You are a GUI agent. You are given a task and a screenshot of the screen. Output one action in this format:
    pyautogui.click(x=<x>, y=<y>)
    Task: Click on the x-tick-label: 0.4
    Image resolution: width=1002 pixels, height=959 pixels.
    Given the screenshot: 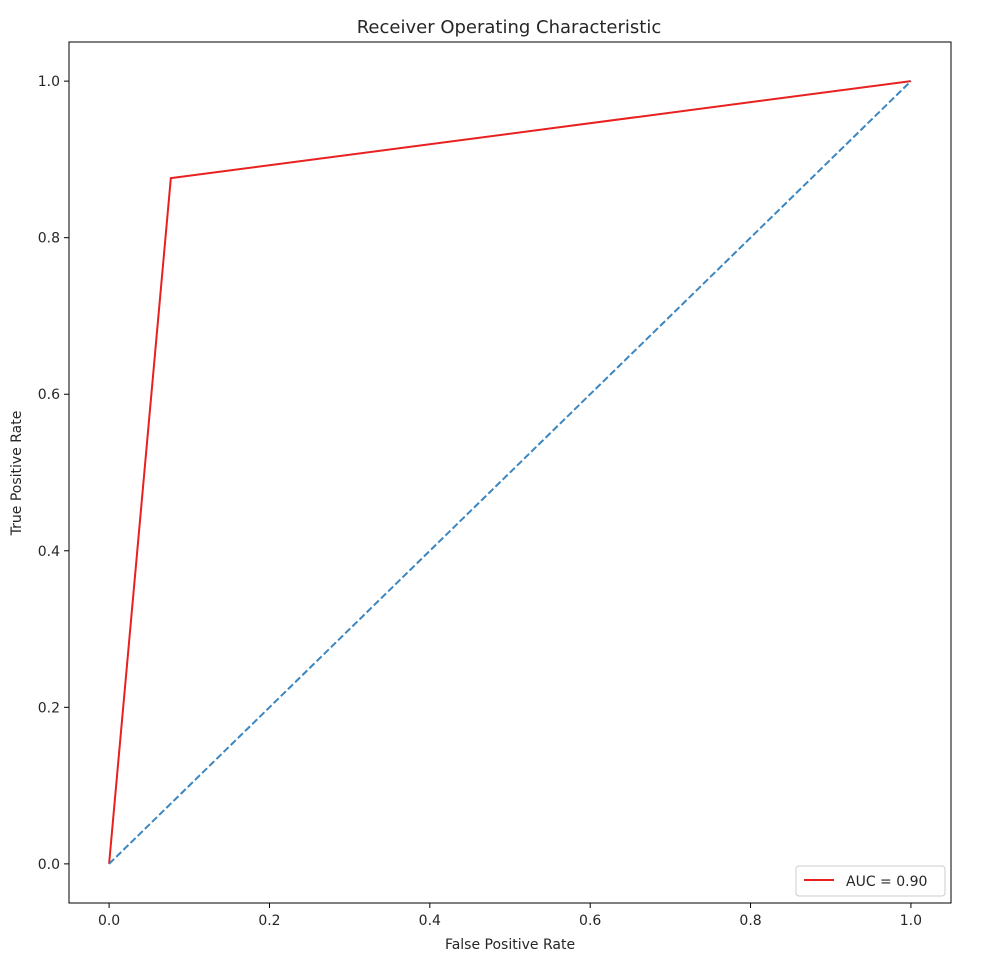 What is the action you would take?
    pyautogui.click(x=430, y=921)
    